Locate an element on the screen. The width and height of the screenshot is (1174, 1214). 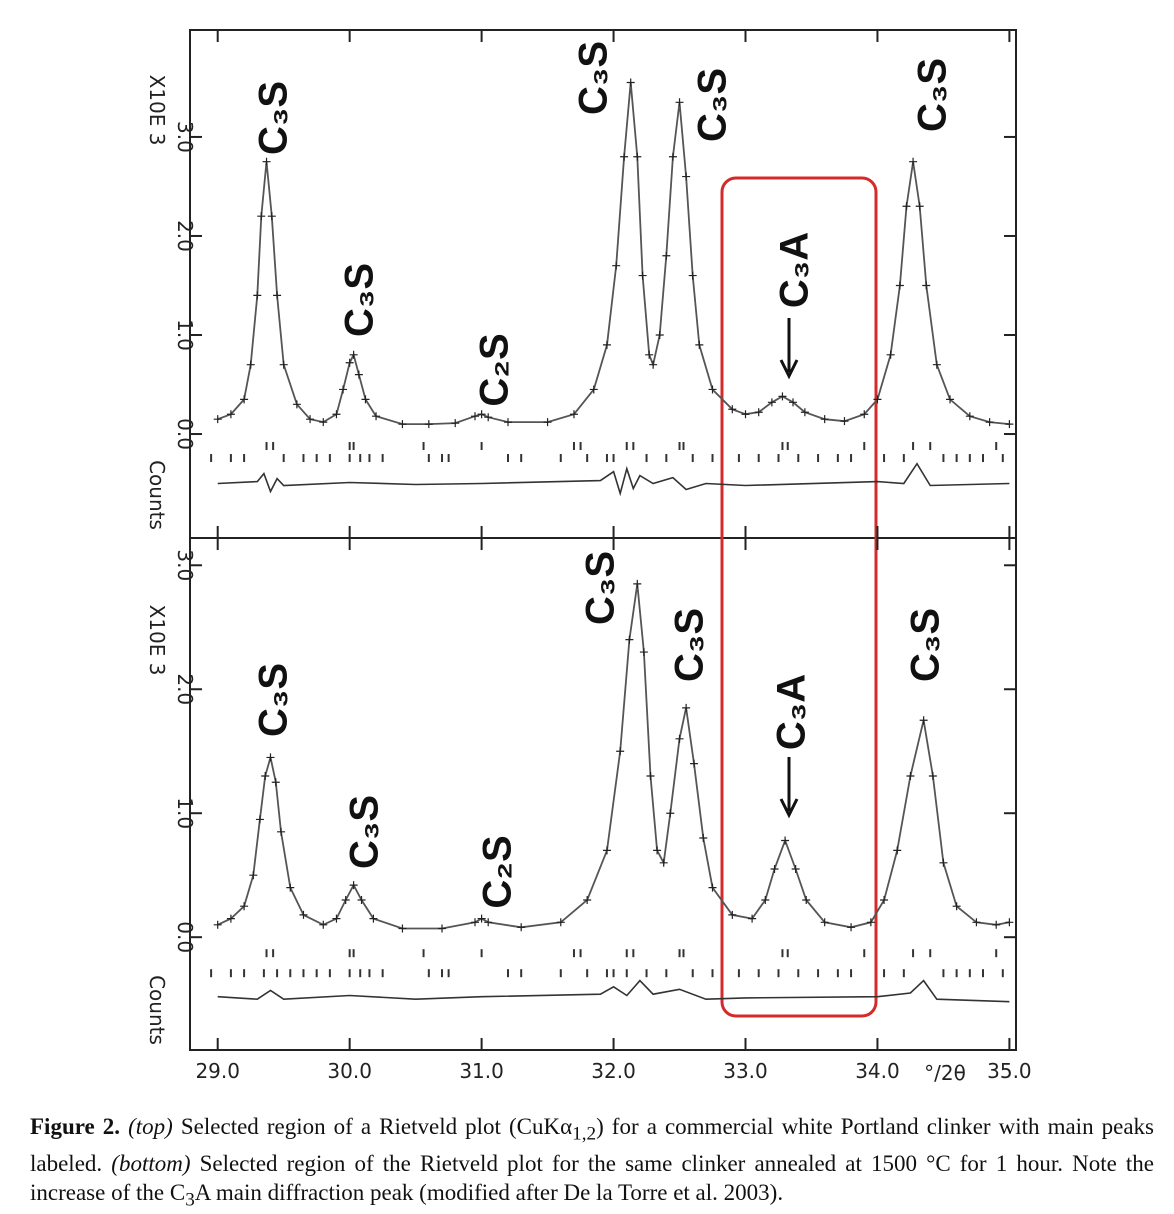
x-tick-label: 35.0 is located at coordinates (1009, 1071).